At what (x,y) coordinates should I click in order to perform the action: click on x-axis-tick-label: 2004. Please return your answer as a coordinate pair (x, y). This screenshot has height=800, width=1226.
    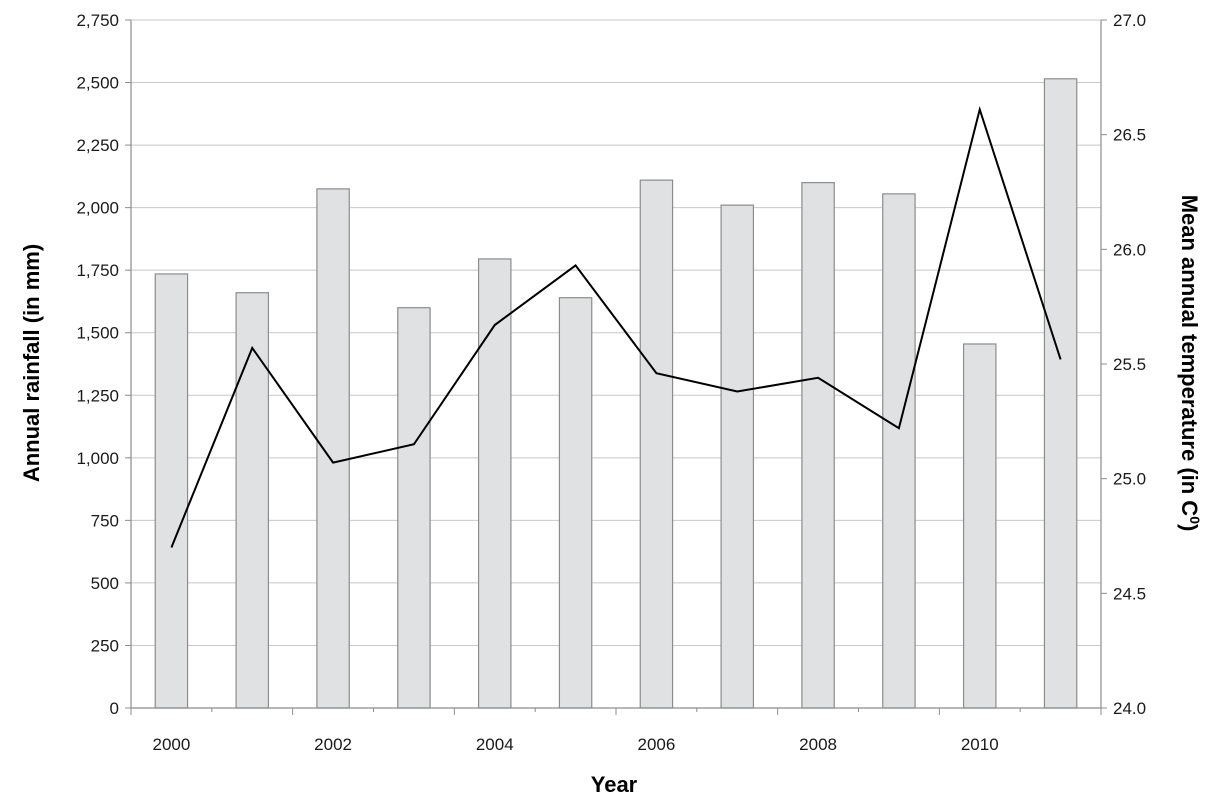
    Looking at the image, I should click on (495, 744).